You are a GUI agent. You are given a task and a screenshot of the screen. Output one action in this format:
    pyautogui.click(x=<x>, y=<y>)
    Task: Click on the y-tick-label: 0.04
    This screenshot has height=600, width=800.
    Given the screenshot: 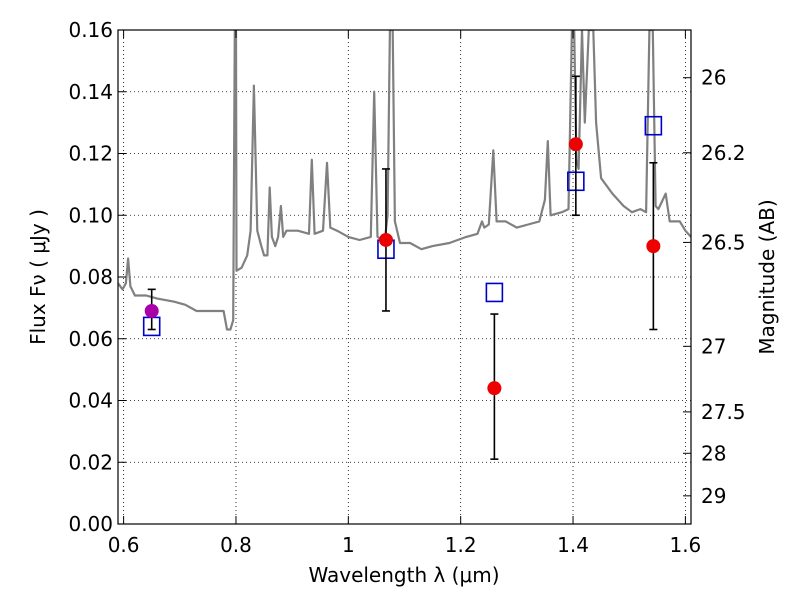 What is the action you would take?
    pyautogui.click(x=90, y=401)
    